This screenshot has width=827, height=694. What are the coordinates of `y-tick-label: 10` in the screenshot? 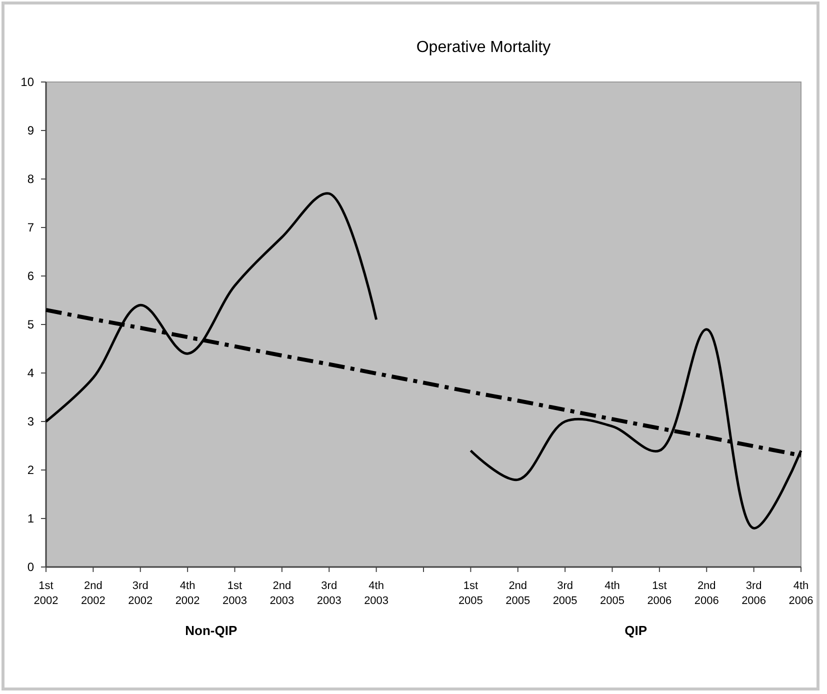 It's located at (27, 82).